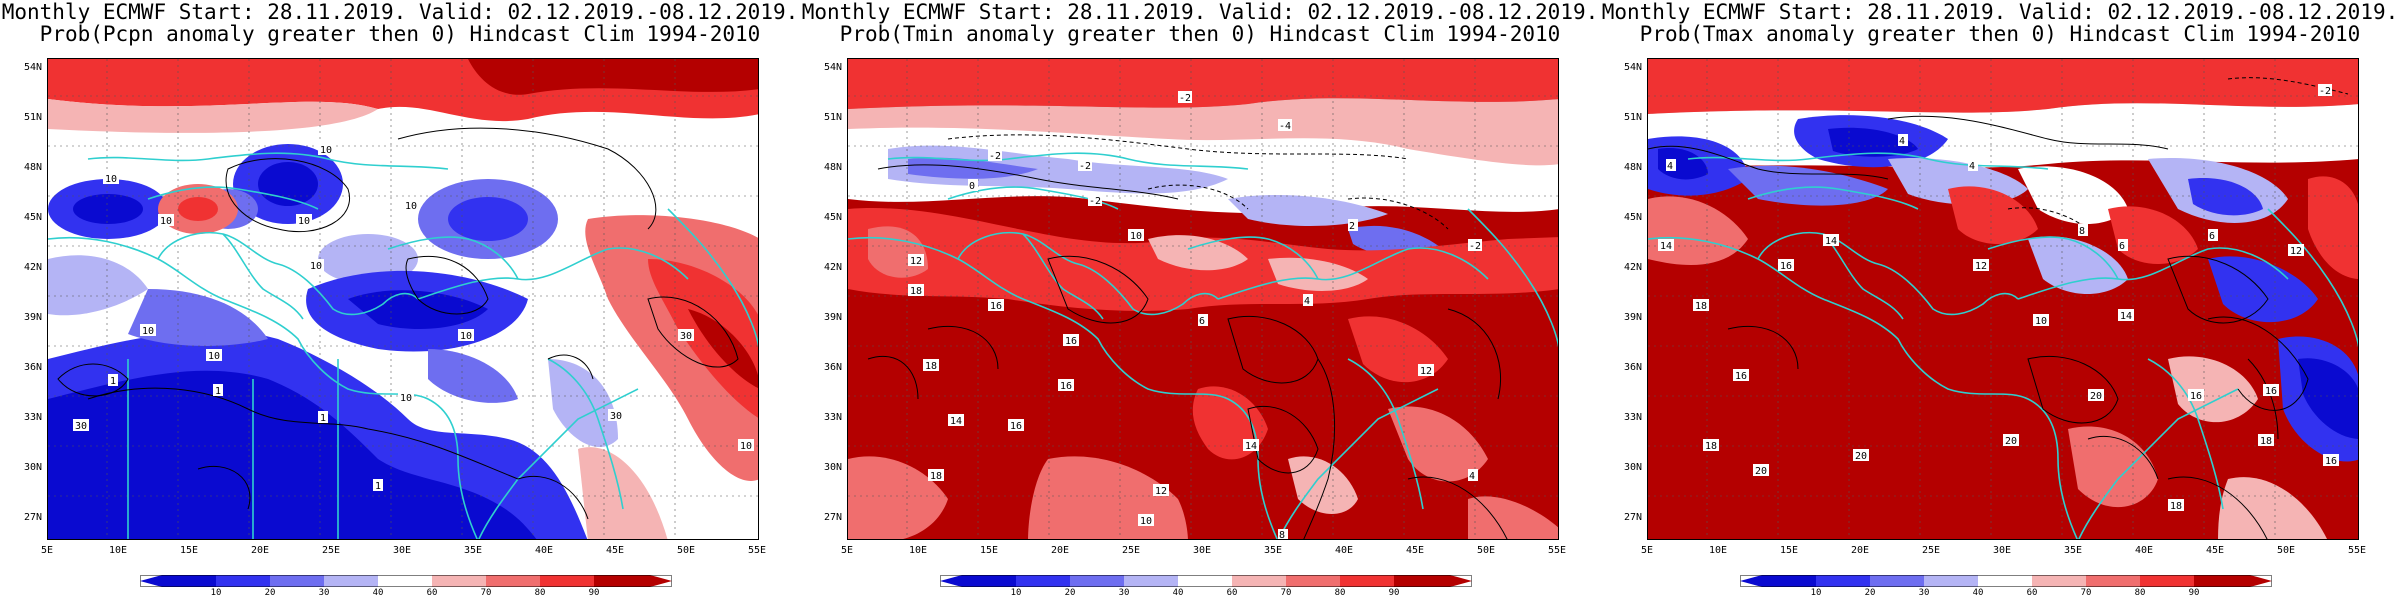 This screenshot has height=600, width=2400. What do you see at coordinates (32, 517) in the screenshot?
I see `y-tick-label: 27N` at bounding box center [32, 517].